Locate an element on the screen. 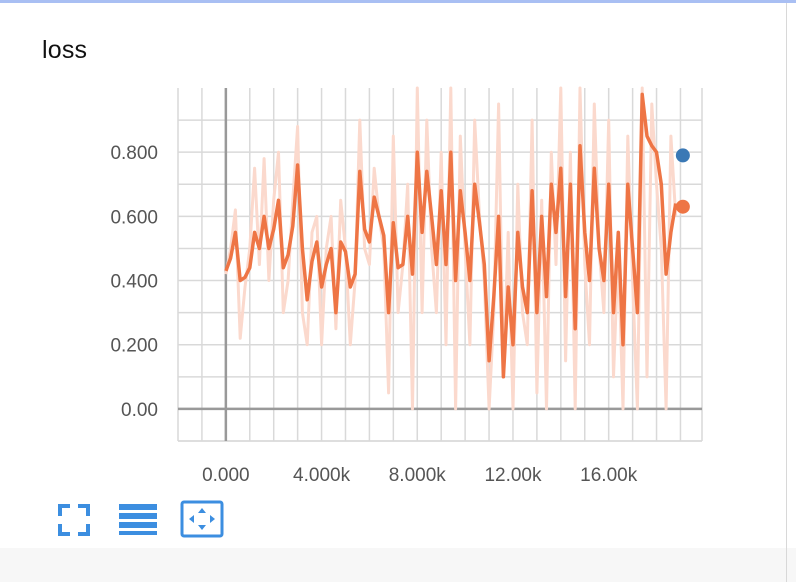 Image resolution: width=796 pixels, height=582 pixels. x-tick-label: 4.000k is located at coordinates (322, 475).